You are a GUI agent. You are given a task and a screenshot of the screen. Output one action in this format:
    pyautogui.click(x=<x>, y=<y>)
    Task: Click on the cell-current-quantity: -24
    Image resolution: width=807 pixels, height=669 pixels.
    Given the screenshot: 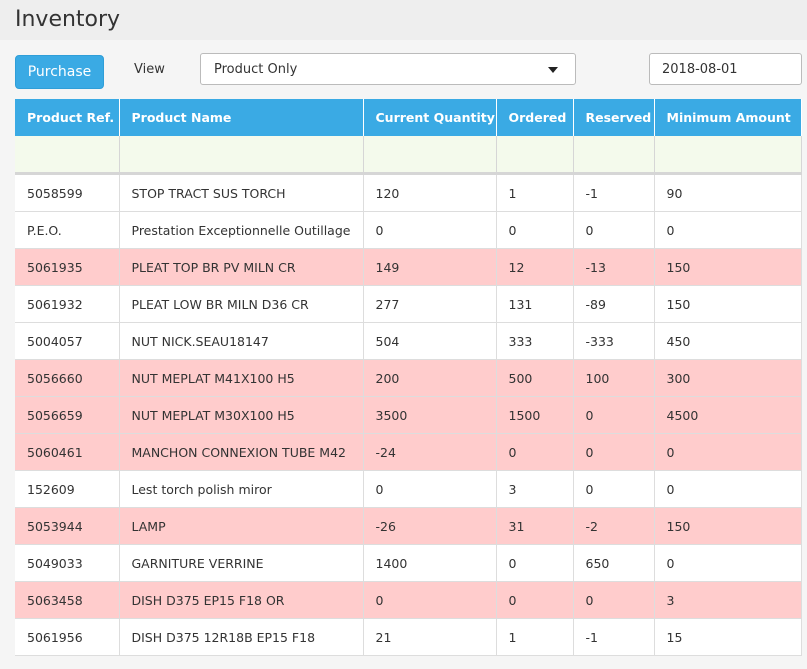 What is the action you would take?
    pyautogui.click(x=430, y=452)
    